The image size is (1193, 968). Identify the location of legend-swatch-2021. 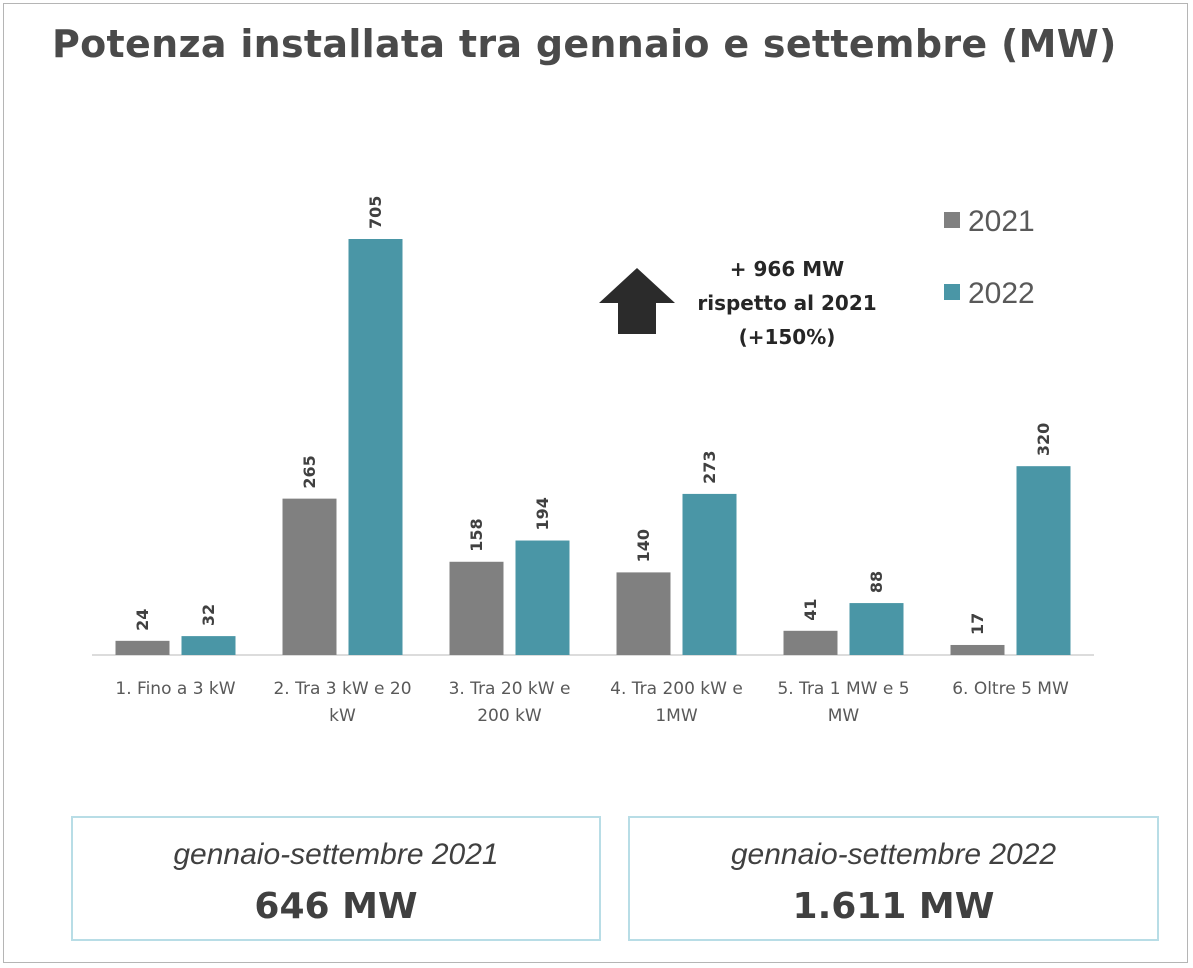
(952, 220).